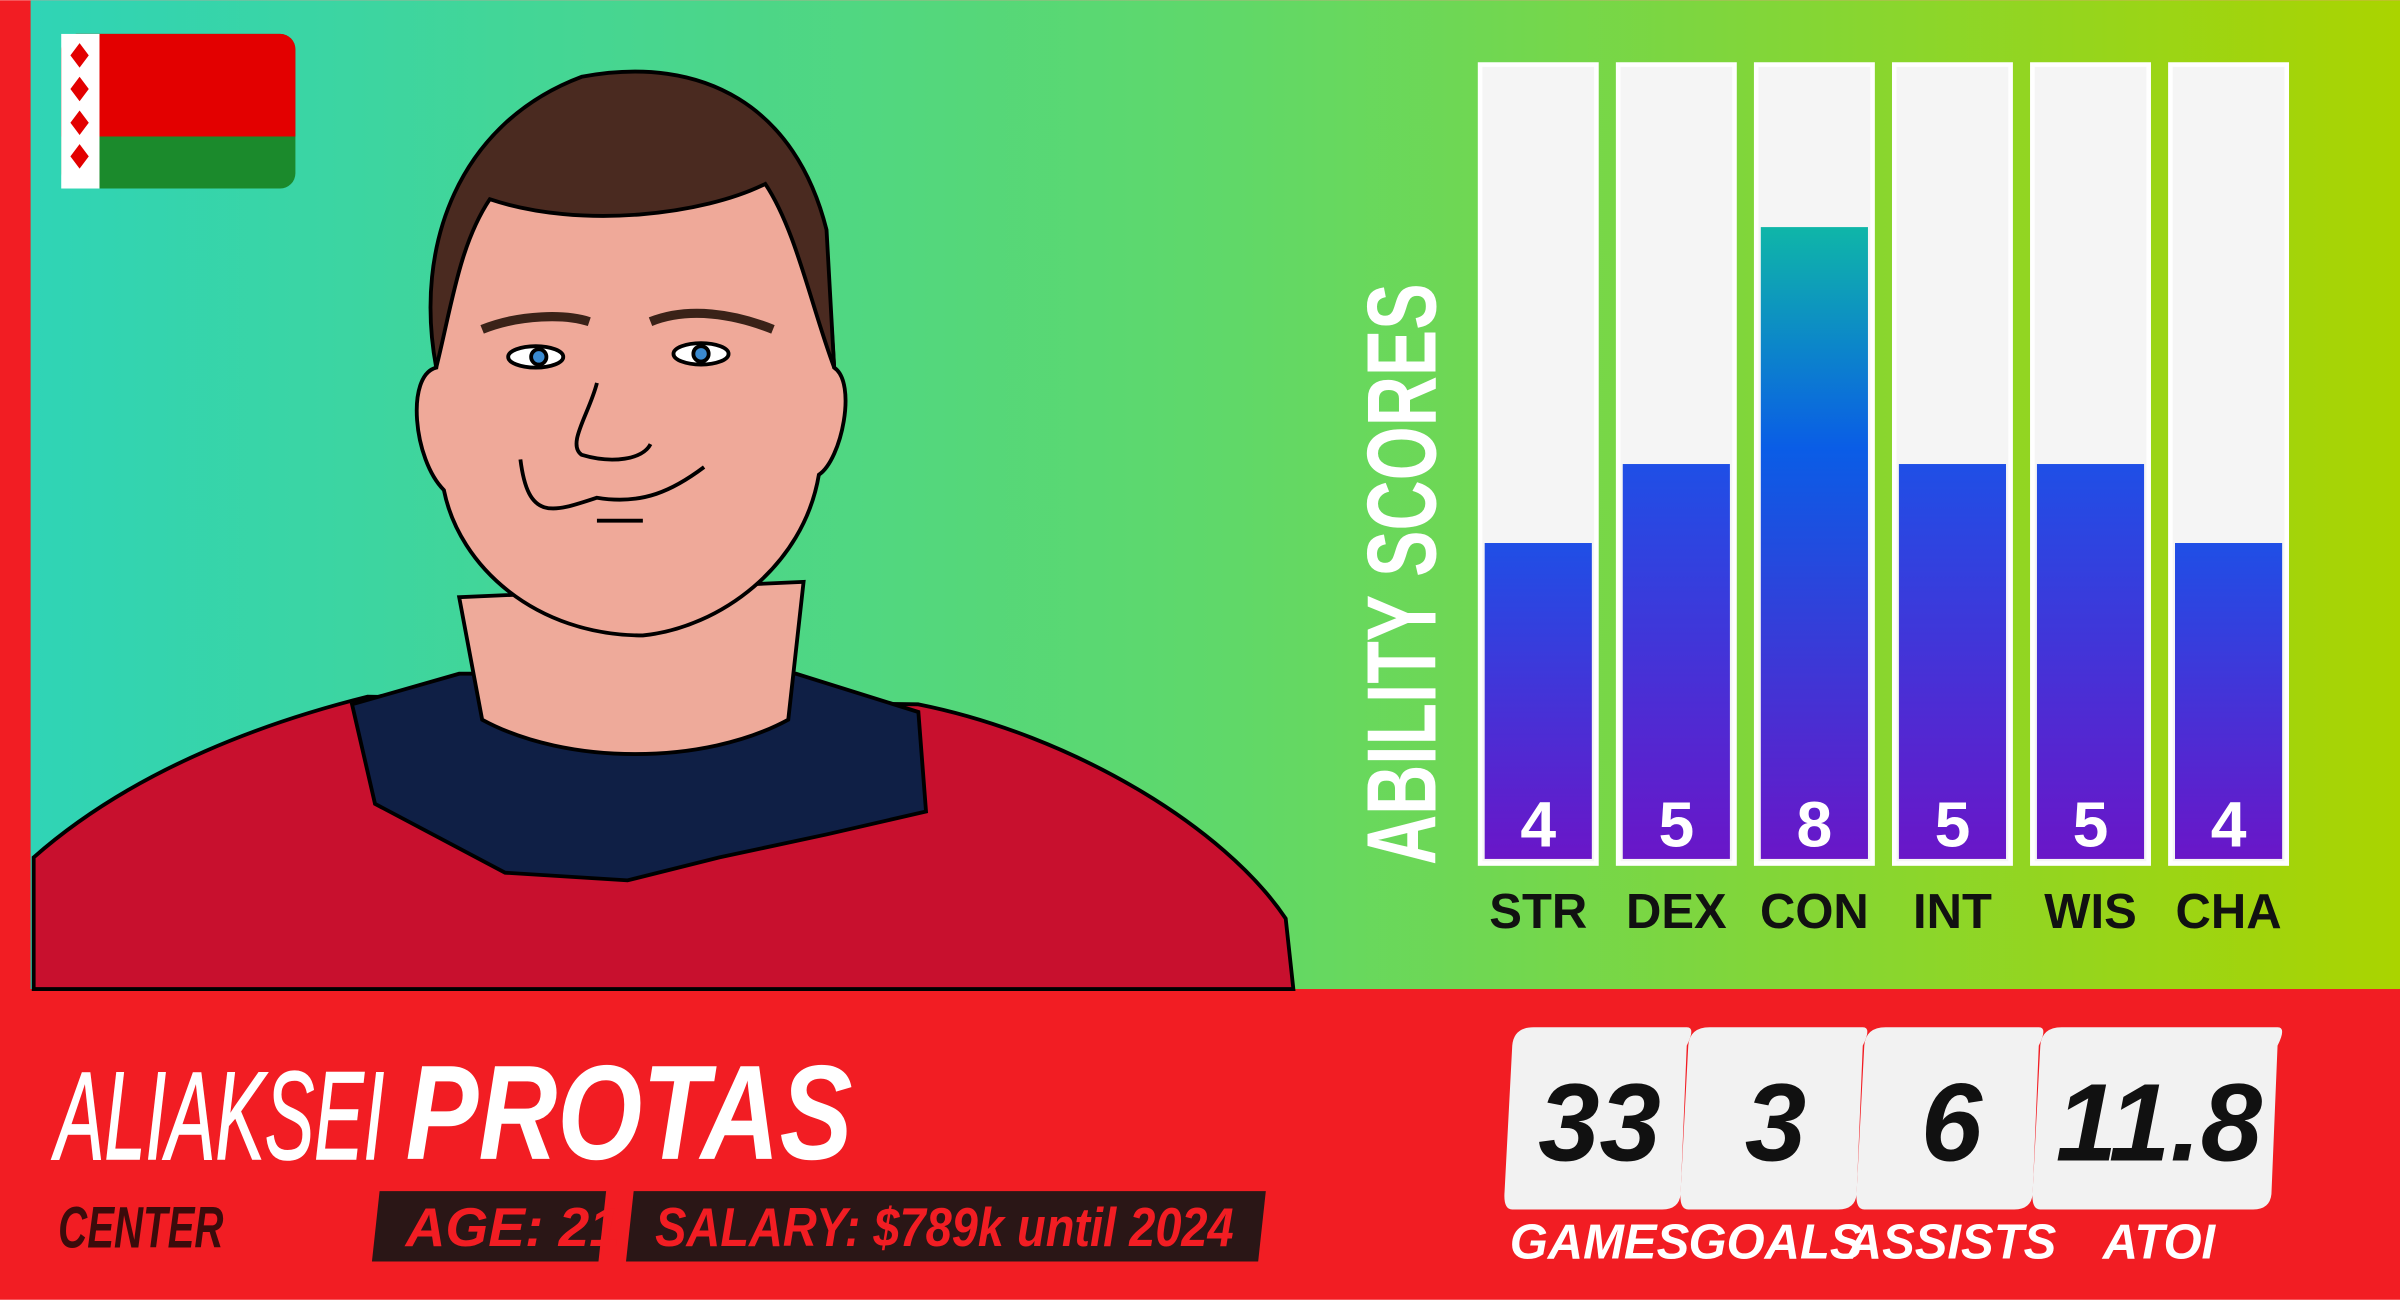 Image resolution: width=2400 pixels, height=1300 pixels. I want to click on category-label: CHA, so click(2229, 912).